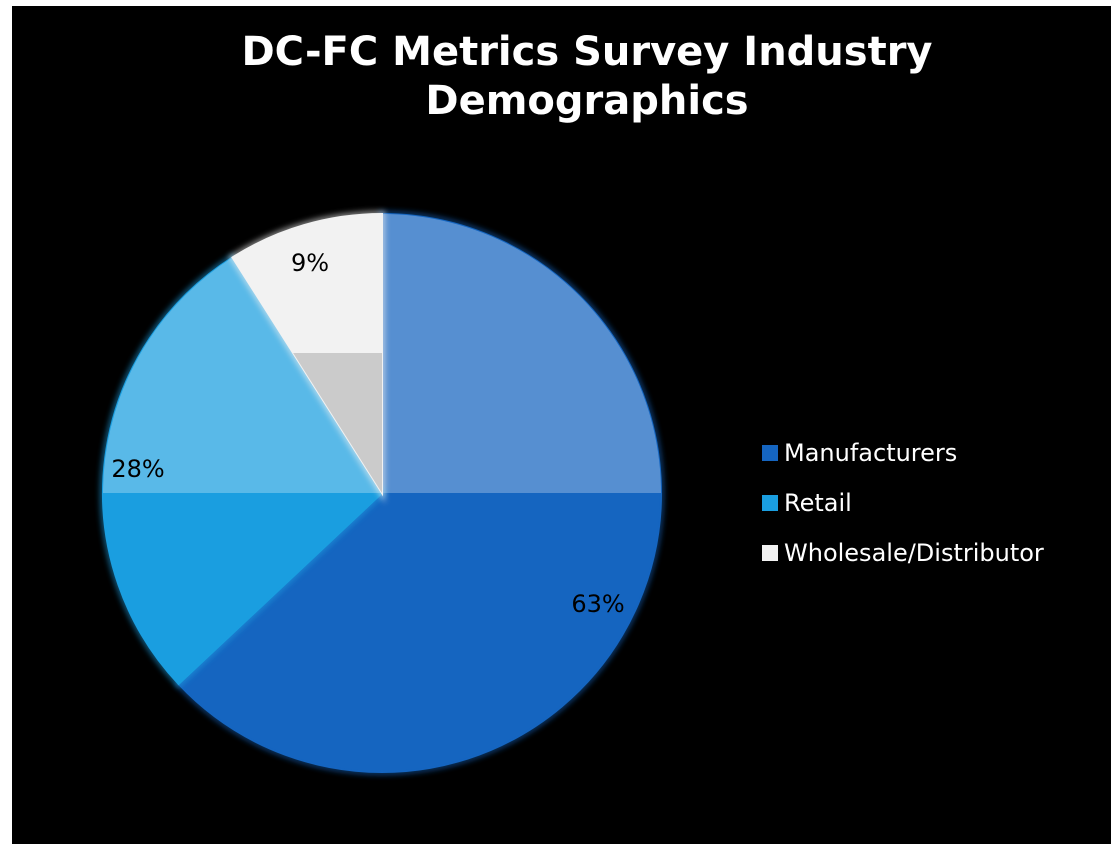 This screenshot has height=850, width=1111. Describe the element at coordinates (914, 553) in the screenshot. I see `legend-label-wholesale: Wholesale/Distributor` at that location.